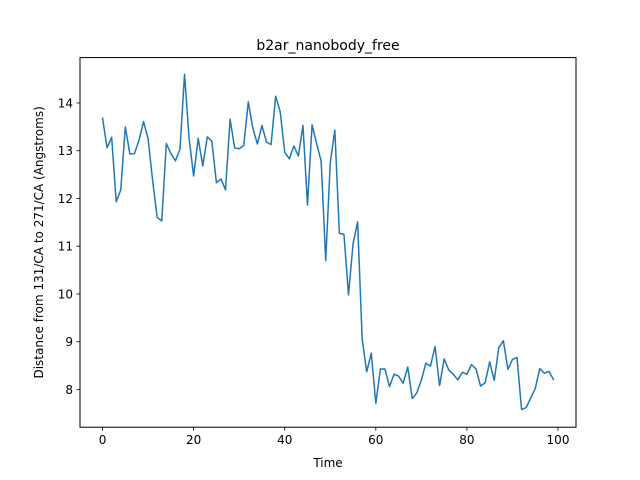  What do you see at coordinates (69, 390) in the screenshot?
I see `y-tick-label: 8` at bounding box center [69, 390].